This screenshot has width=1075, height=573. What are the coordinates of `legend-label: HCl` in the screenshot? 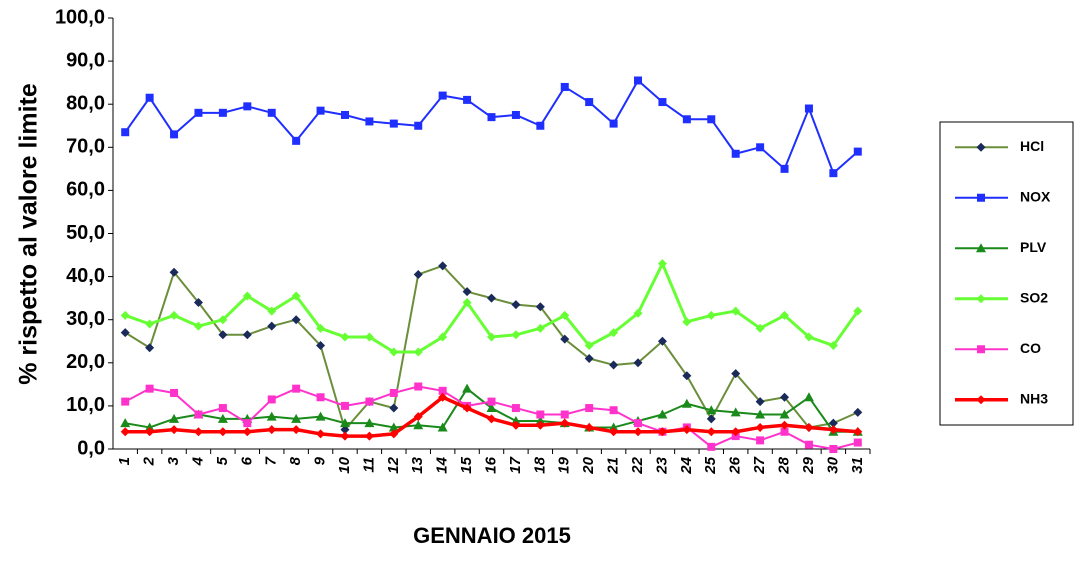 It's located at (1032, 146).